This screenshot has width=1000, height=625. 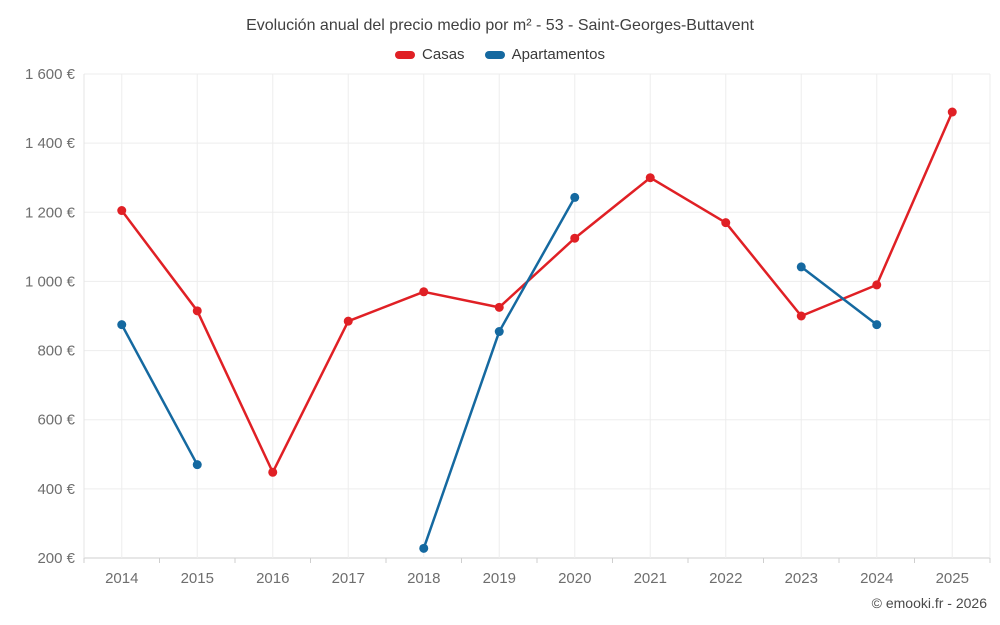 I want to click on y-axis-tick-label: 200 €, so click(x=56, y=558).